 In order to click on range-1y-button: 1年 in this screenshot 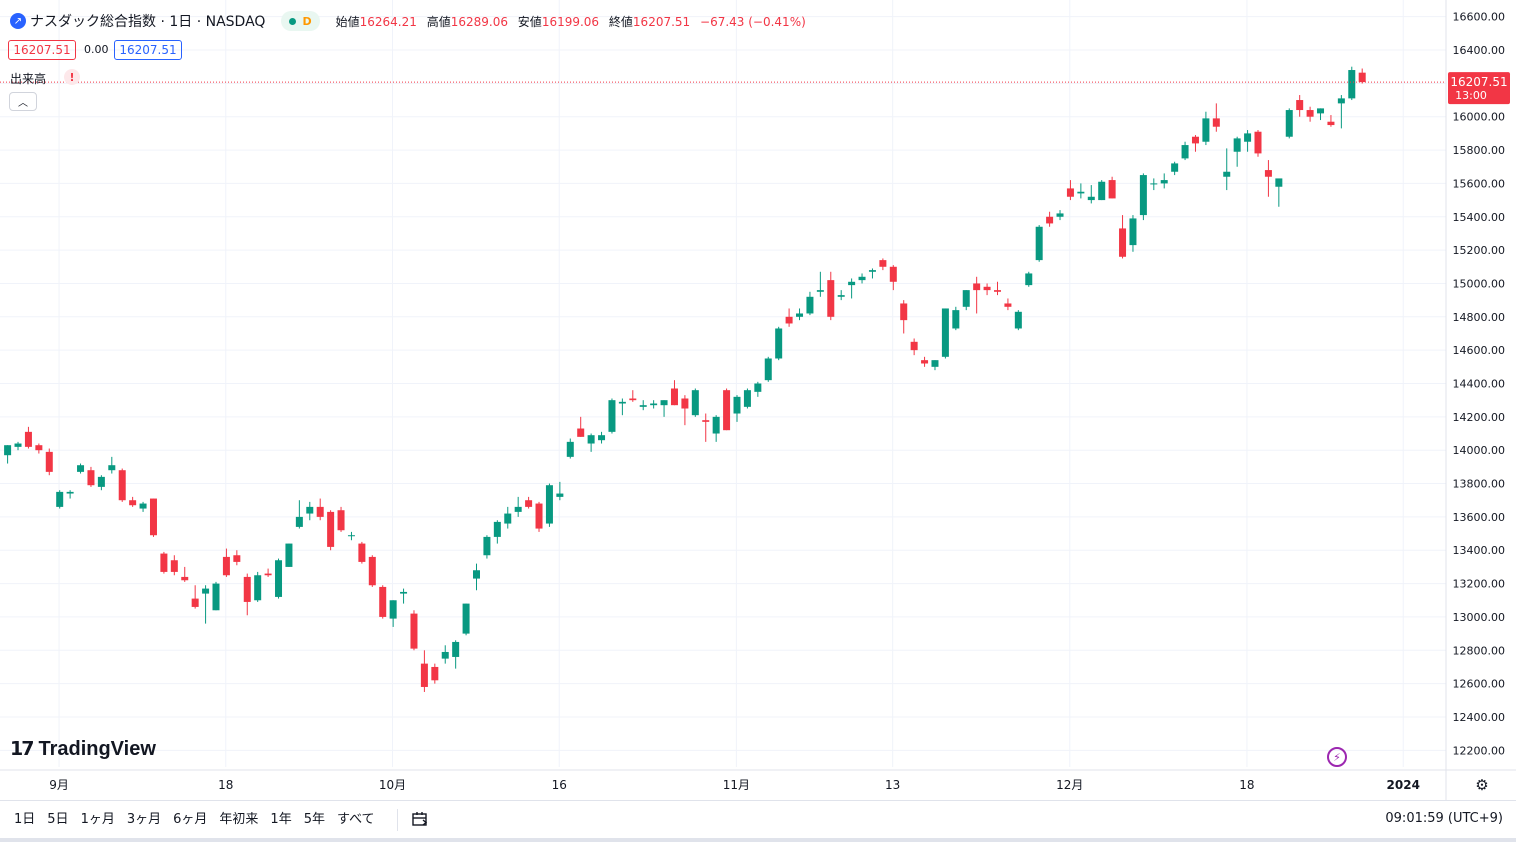, I will do `click(281, 819)`.